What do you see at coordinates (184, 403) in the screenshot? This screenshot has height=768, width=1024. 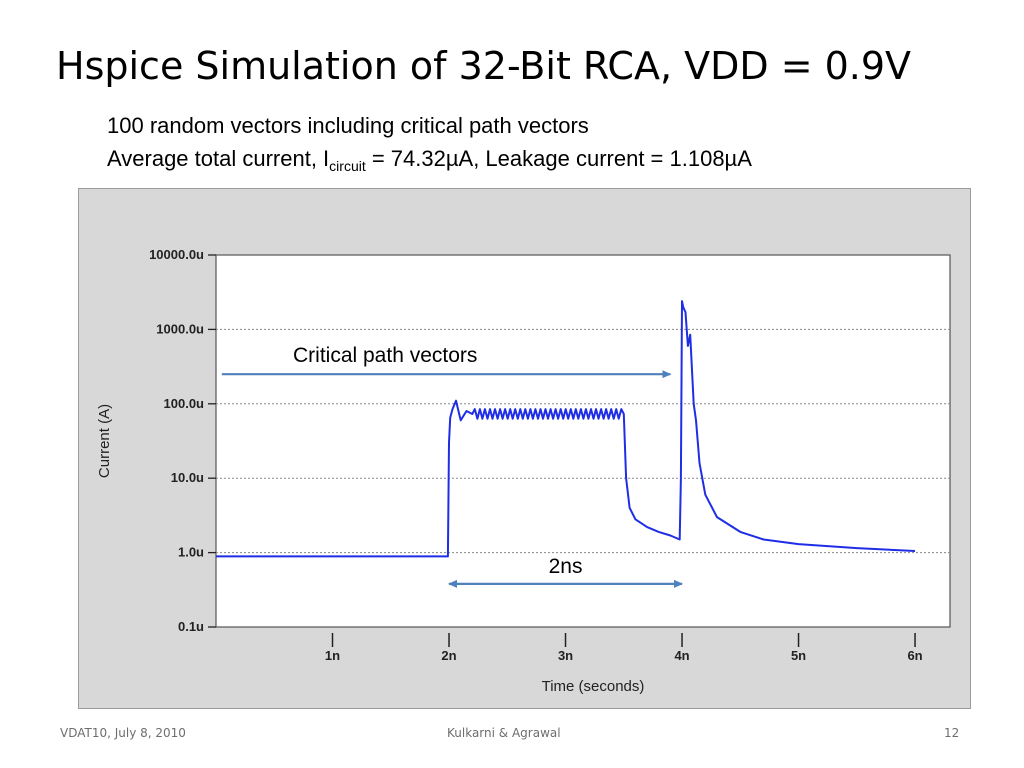 I see `y-tick-label: 100.0u` at bounding box center [184, 403].